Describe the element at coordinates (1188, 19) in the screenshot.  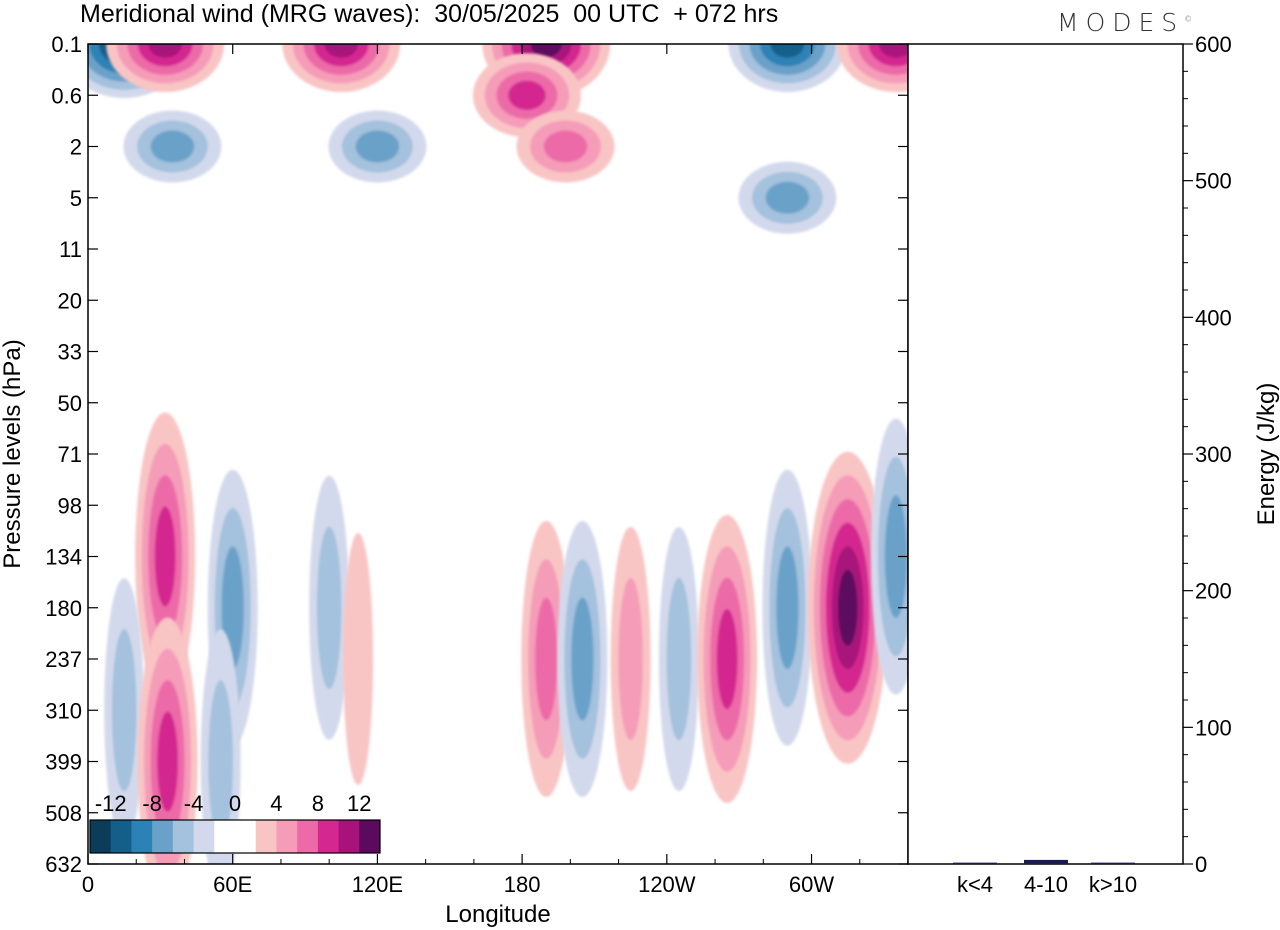
I see `brand-mark: ©` at that location.